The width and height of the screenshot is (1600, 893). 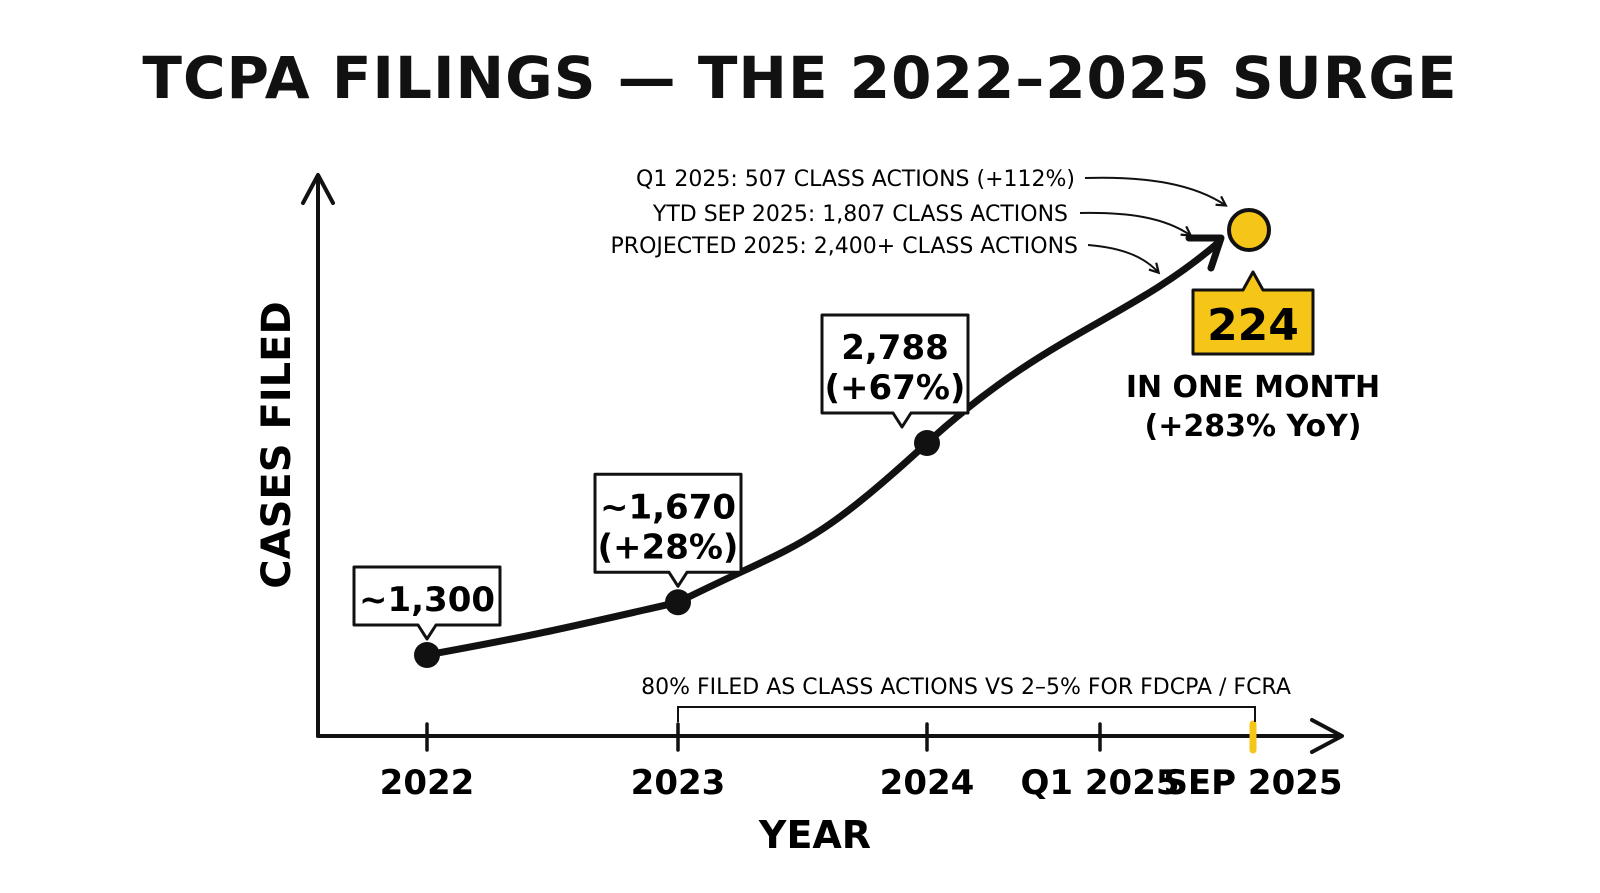 What do you see at coordinates (1205, 253) in the screenshot?
I see `trend-arrowhead` at bounding box center [1205, 253].